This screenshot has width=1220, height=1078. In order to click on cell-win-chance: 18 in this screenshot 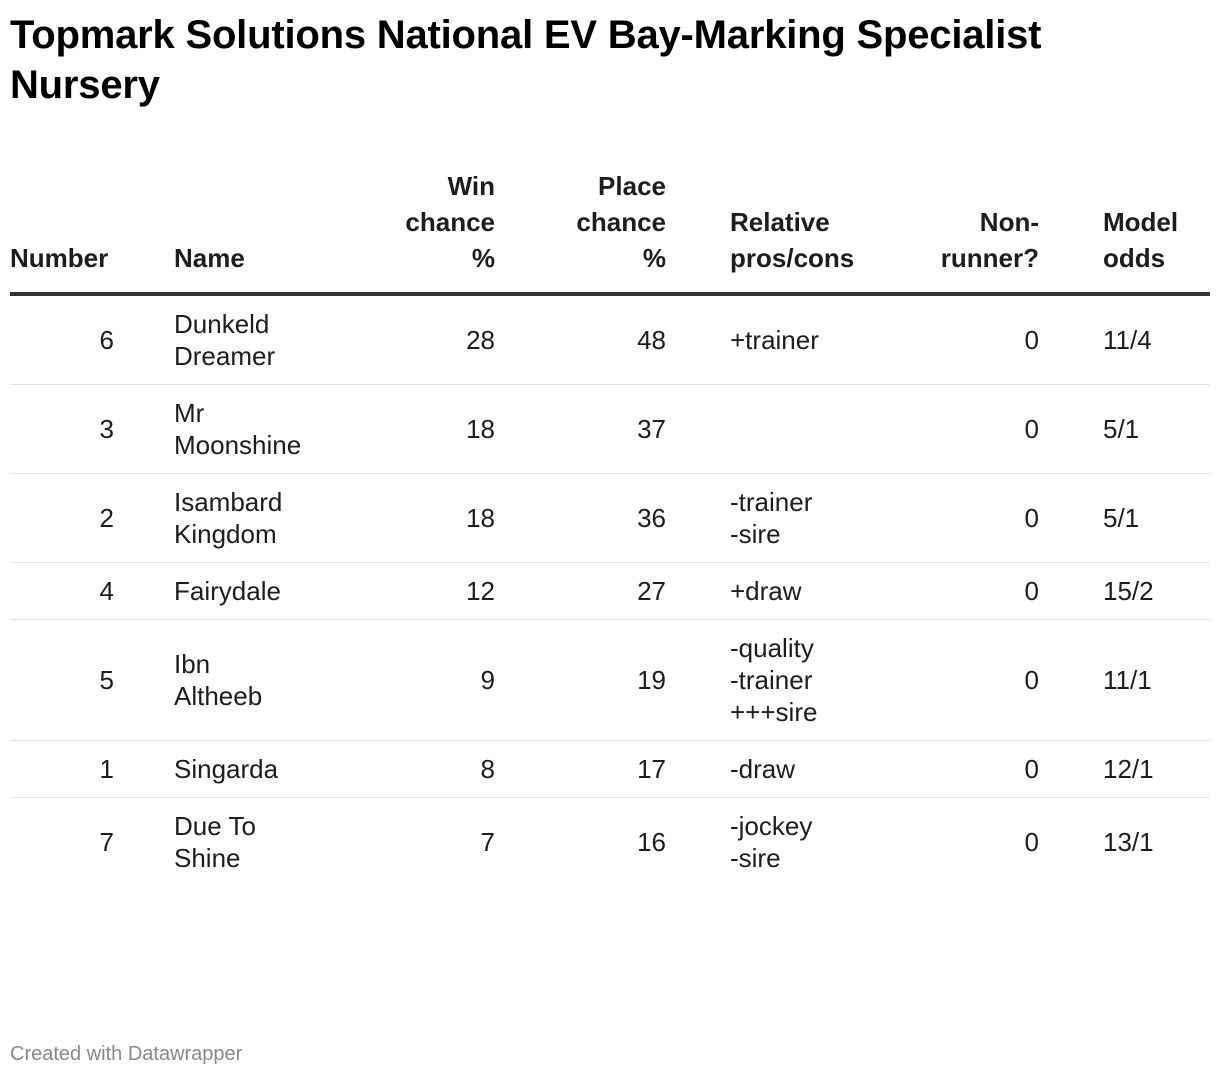, I will do `click(422, 518)`.